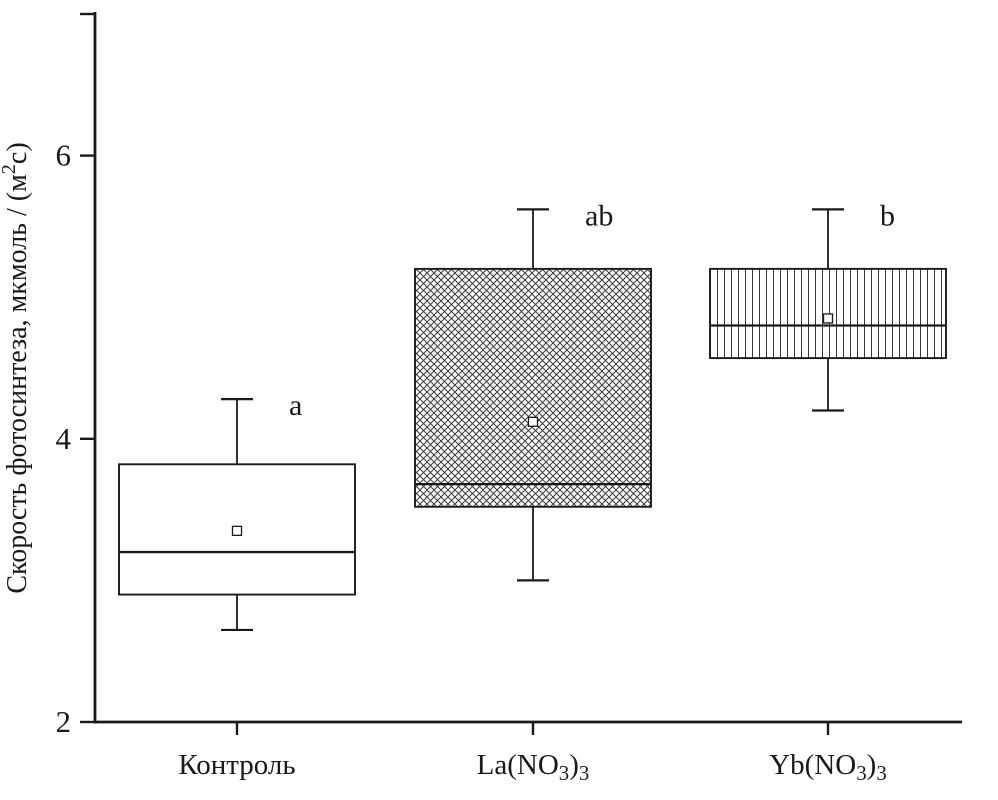 The image size is (998, 800). I want to click on significance-letter: a, so click(295, 405).